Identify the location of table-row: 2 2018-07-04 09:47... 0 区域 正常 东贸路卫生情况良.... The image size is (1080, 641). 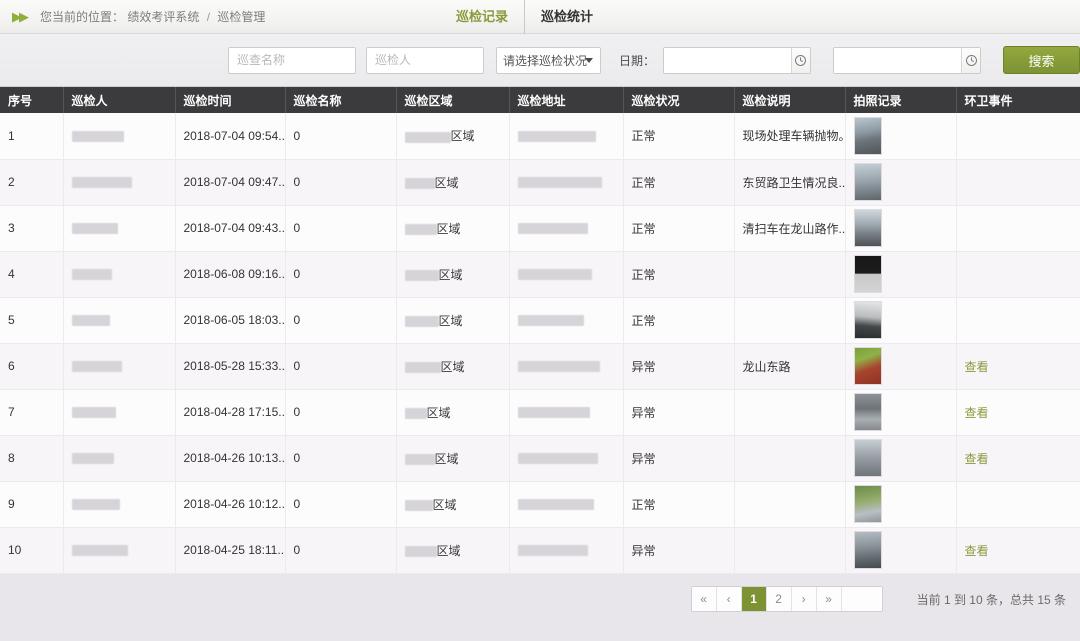
(540, 182).